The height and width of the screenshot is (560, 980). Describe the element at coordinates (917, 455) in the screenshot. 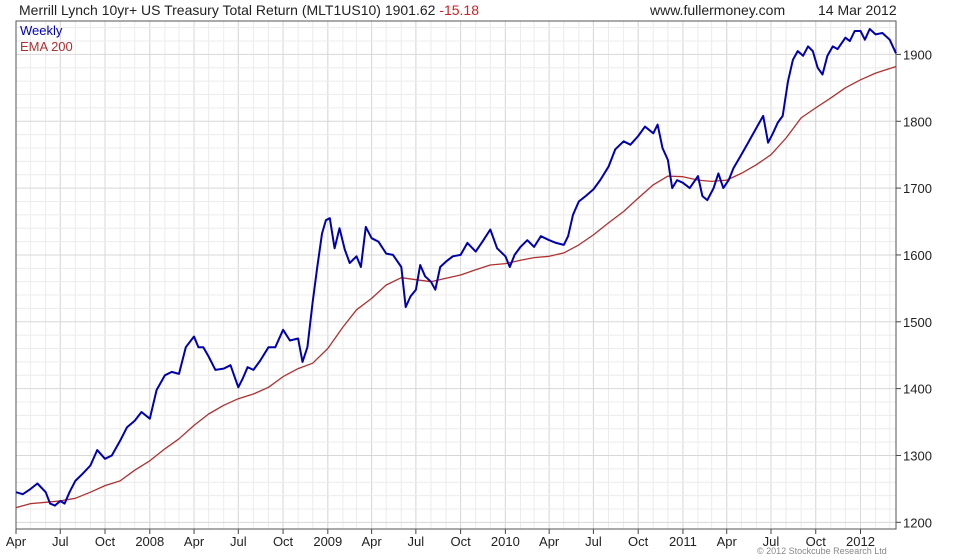

I see `y-tick-label: 1300` at that location.